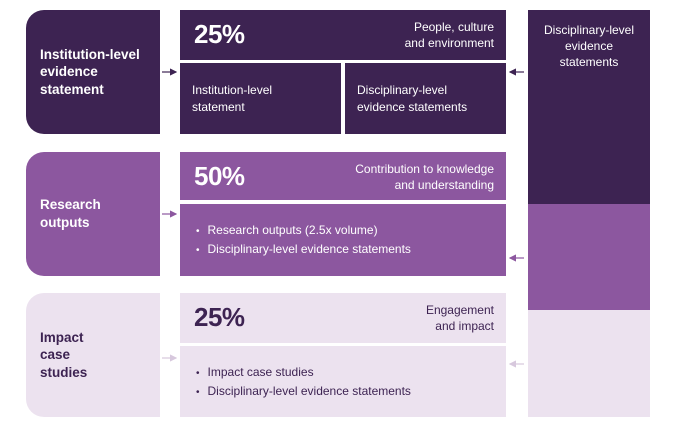 This screenshot has height=437, width=676. What do you see at coordinates (303, 372) in the screenshot?
I see `bullet-item: Impact case studies` at bounding box center [303, 372].